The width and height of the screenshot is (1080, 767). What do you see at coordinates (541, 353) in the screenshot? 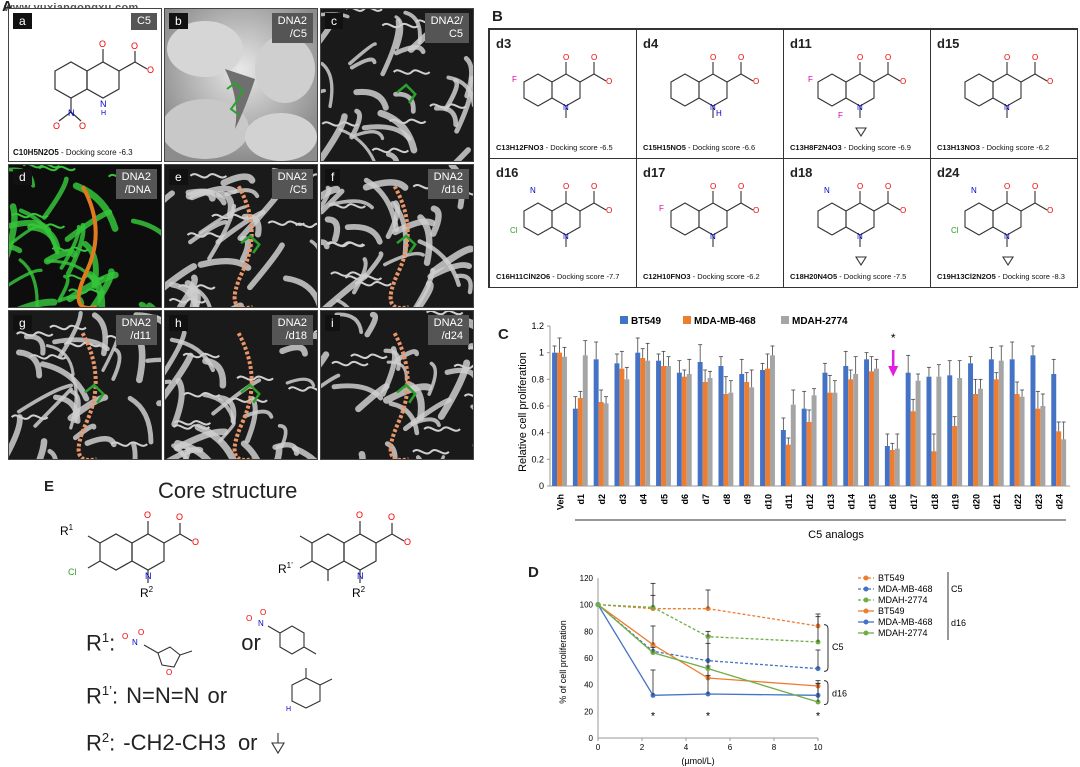
I see `y-tick-label: 1` at bounding box center [541, 353].